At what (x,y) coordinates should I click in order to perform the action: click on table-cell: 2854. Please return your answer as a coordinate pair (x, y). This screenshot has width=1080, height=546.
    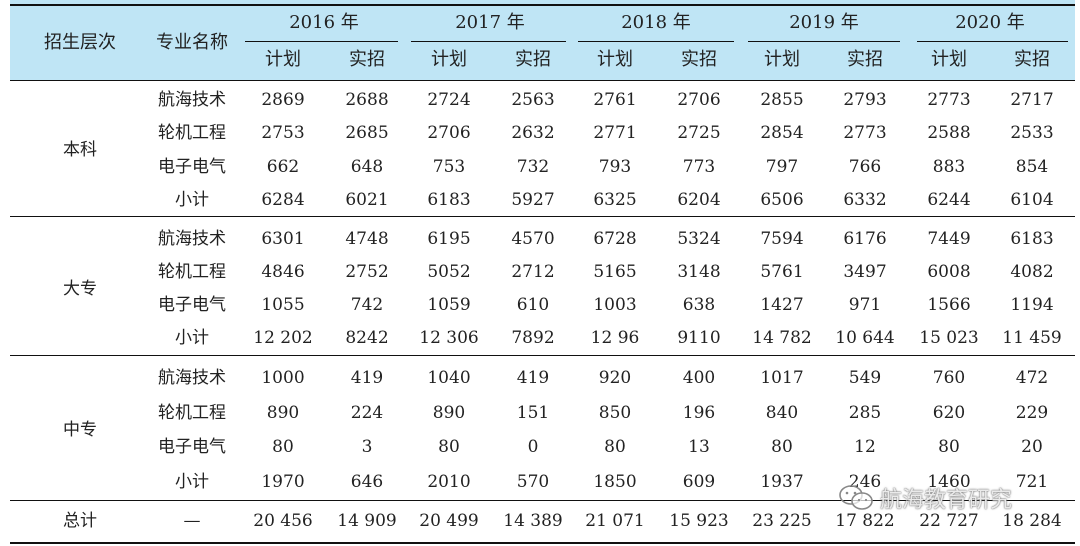
    Looking at the image, I should click on (782, 133).